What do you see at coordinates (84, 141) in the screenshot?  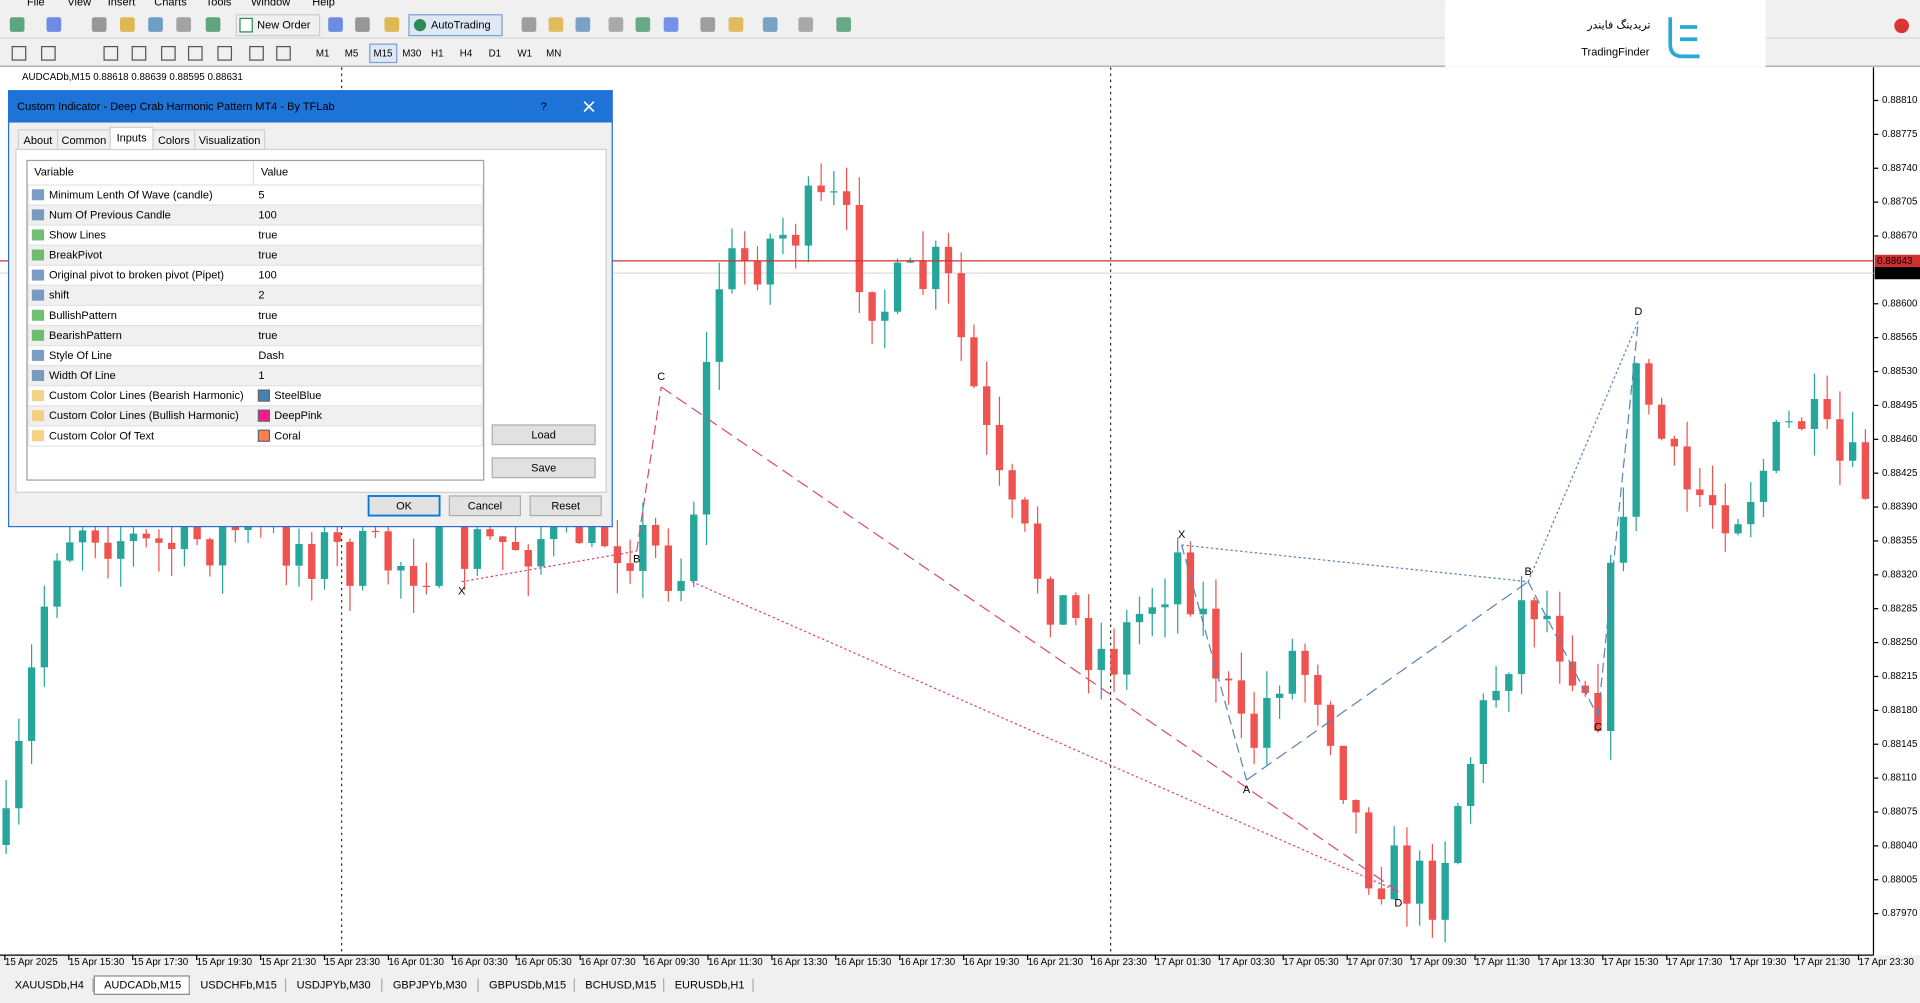 I see `dialog-tab-label: Common` at bounding box center [84, 141].